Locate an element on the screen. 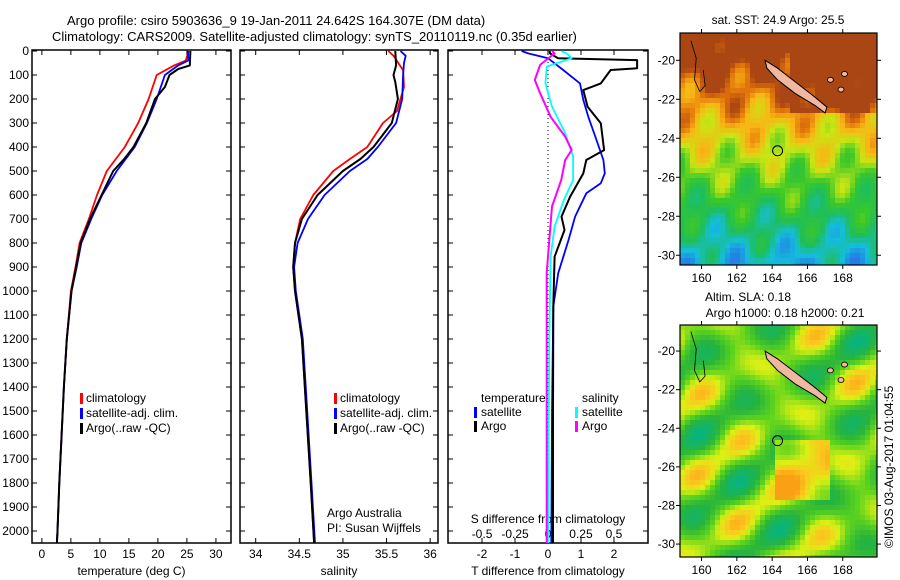 Image resolution: width=900 pixels, height=580 pixels. legend-label: Argo is located at coordinates (494, 426).